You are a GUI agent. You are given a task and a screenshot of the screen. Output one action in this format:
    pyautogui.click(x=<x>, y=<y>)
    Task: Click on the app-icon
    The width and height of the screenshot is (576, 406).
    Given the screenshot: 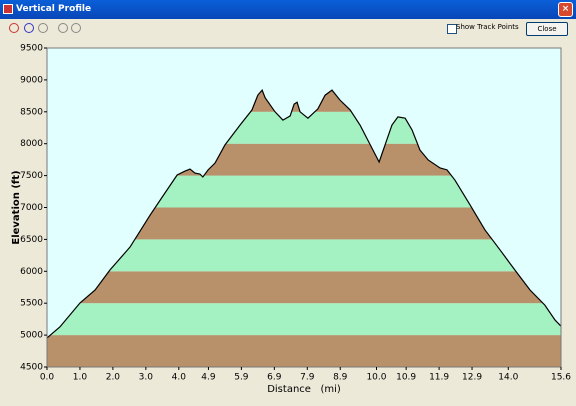 What is the action you would take?
    pyautogui.click(x=8, y=9)
    